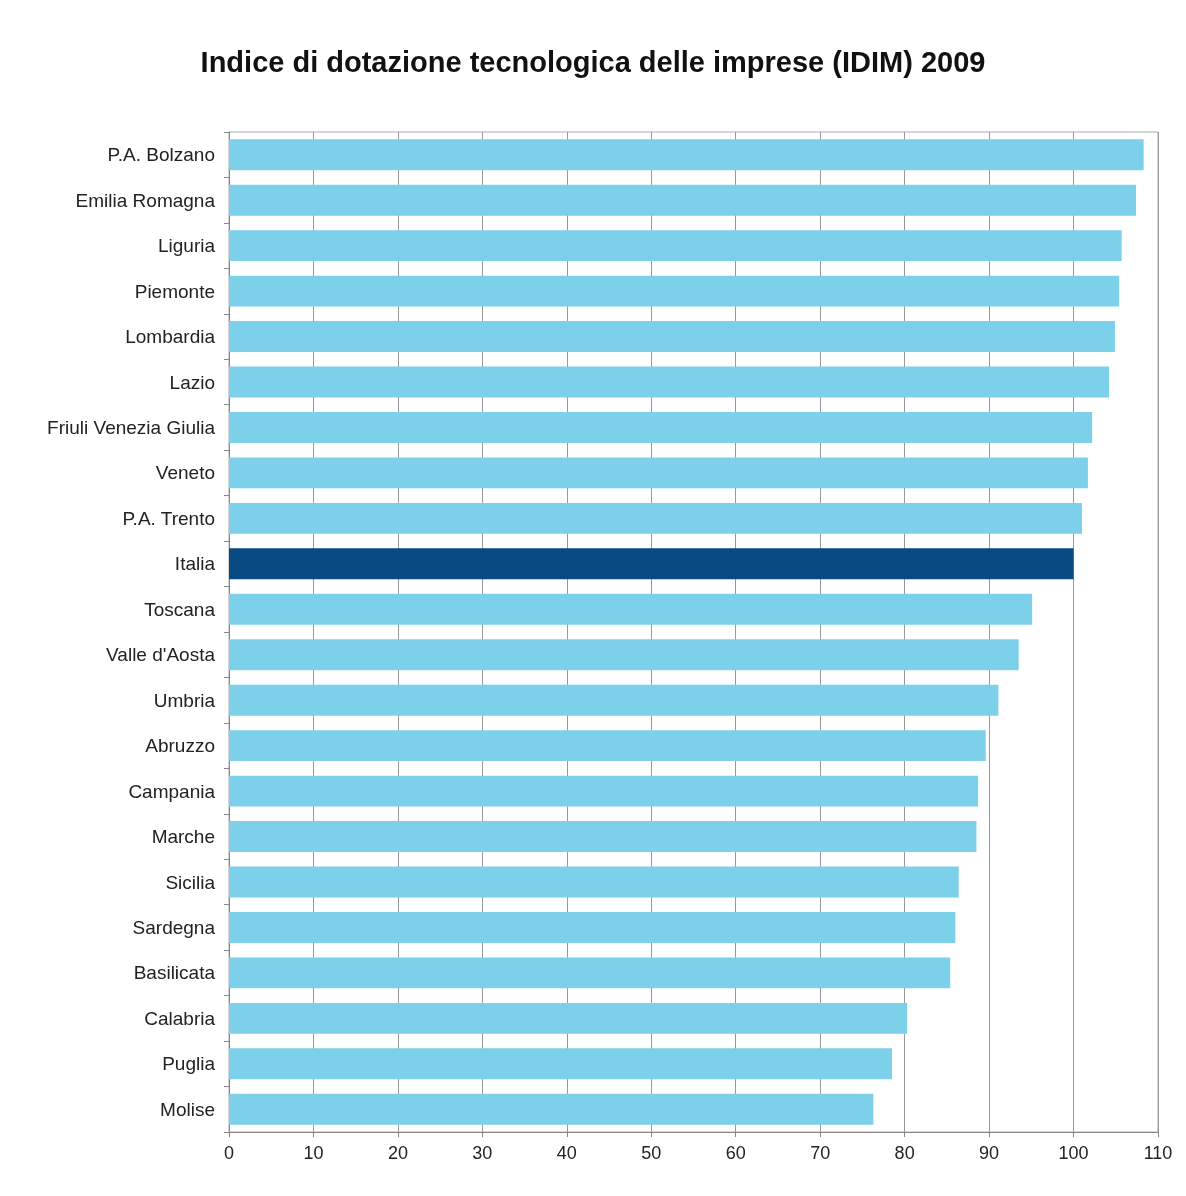  What do you see at coordinates (185, 473) in the screenshot?
I see `y-tick-label: Veneto` at bounding box center [185, 473].